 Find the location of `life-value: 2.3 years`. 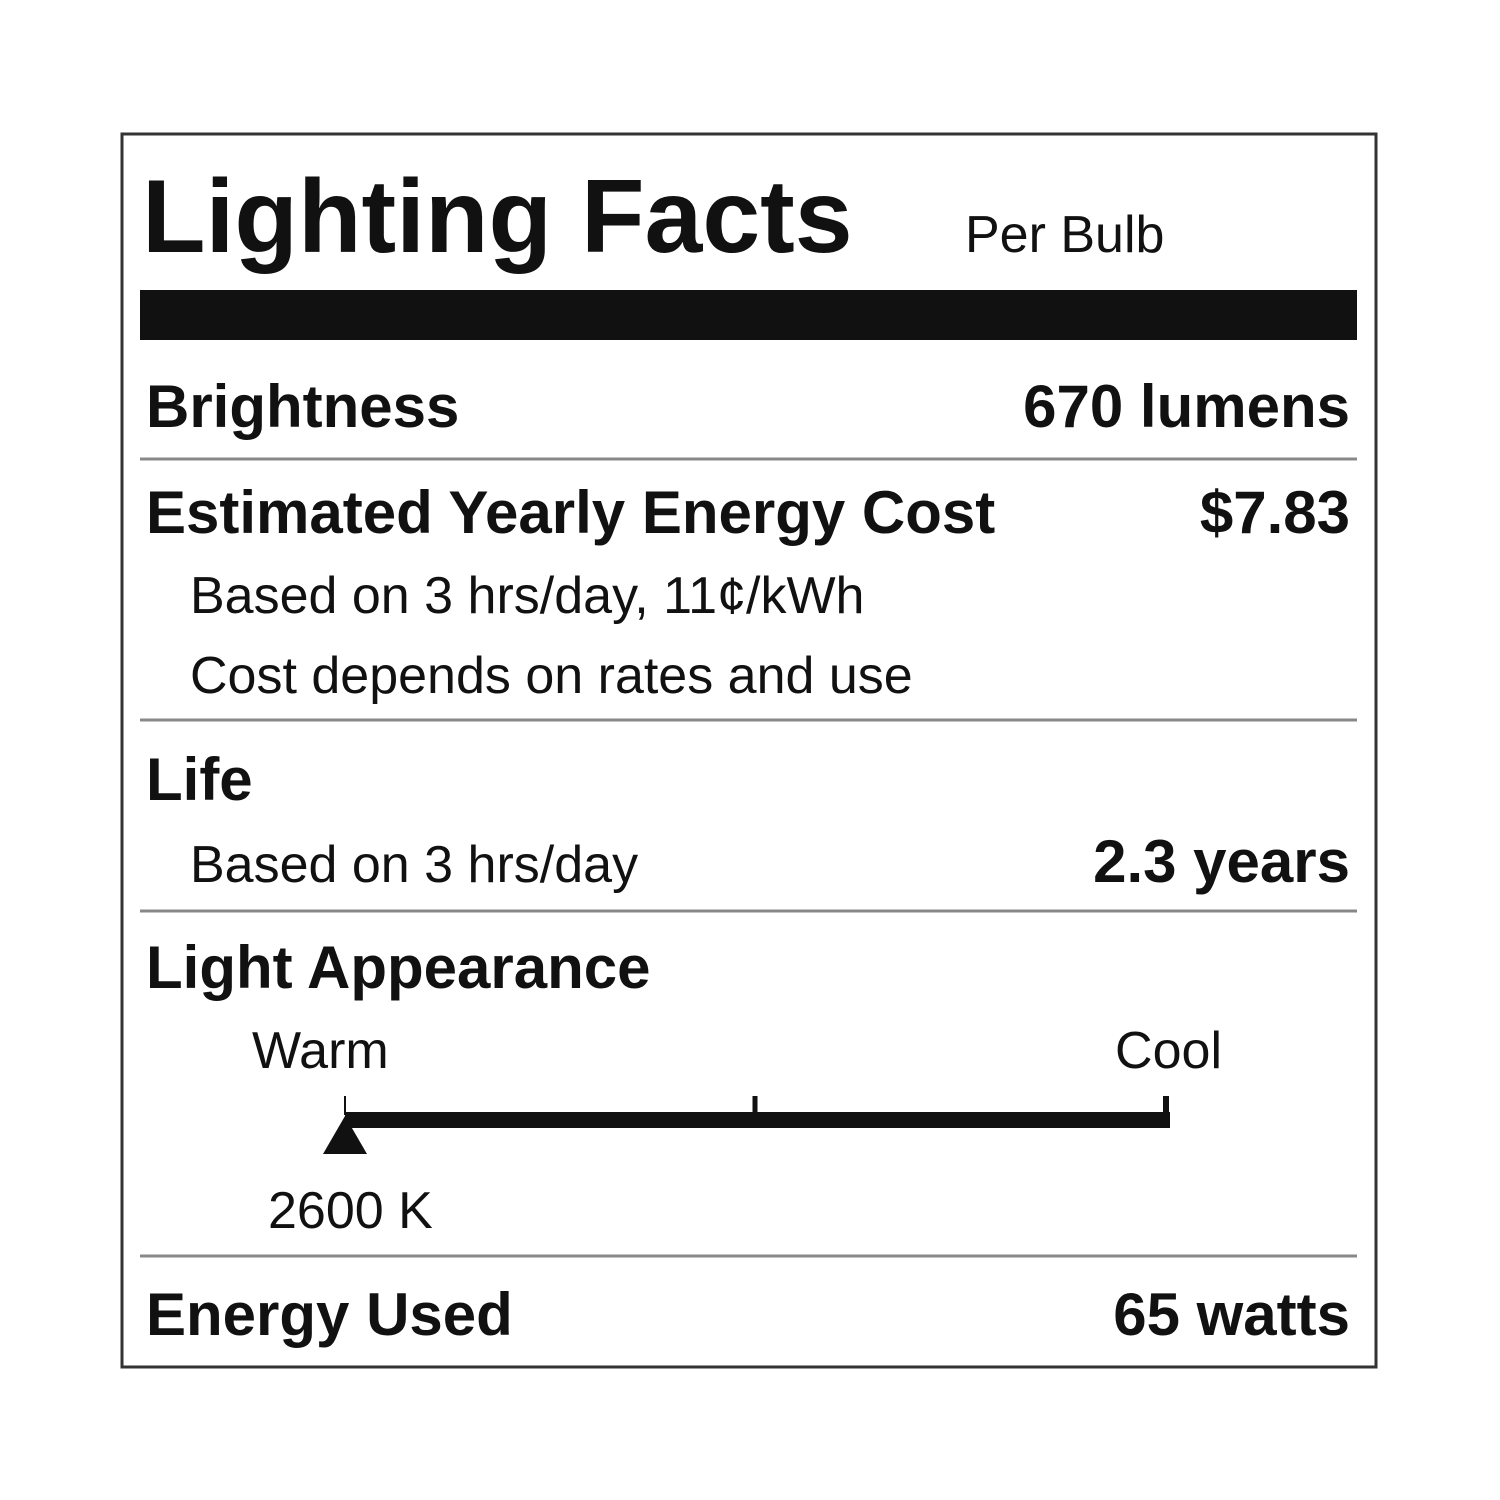

life-value: 2.3 years is located at coordinates (1221, 861).